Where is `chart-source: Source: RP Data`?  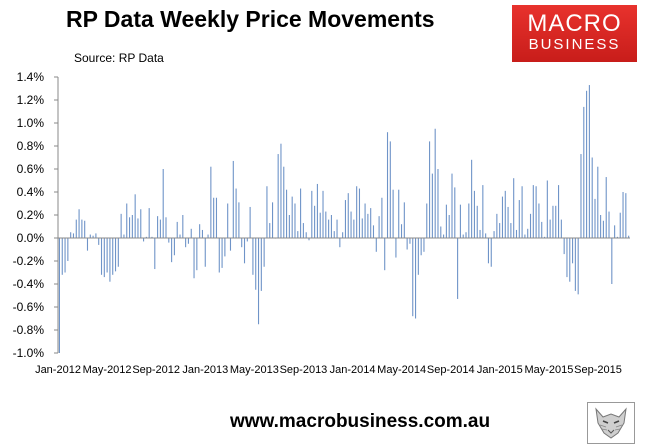
chart-source: Source: RP Data is located at coordinates (119, 58).